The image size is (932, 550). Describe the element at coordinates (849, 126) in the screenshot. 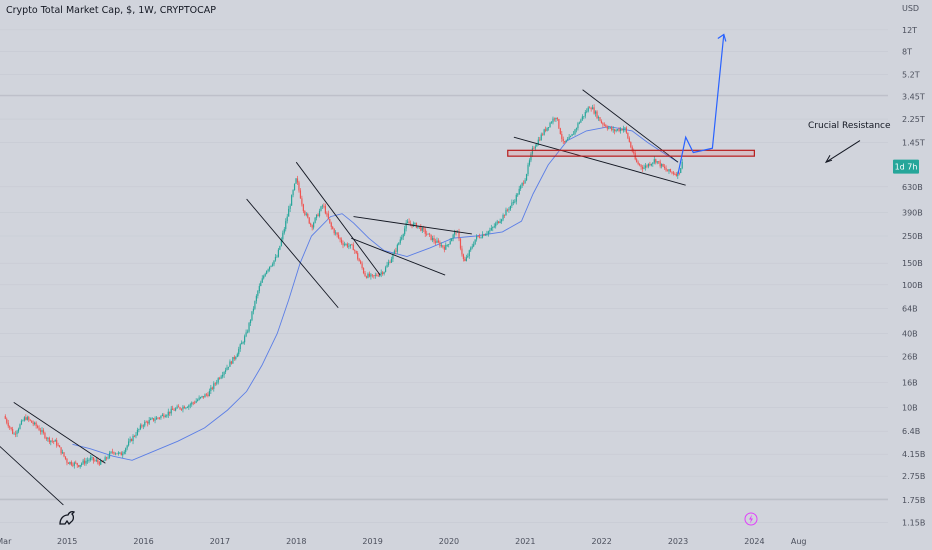

I see `crucial-resistance-label: Crucial Resistance` at that location.